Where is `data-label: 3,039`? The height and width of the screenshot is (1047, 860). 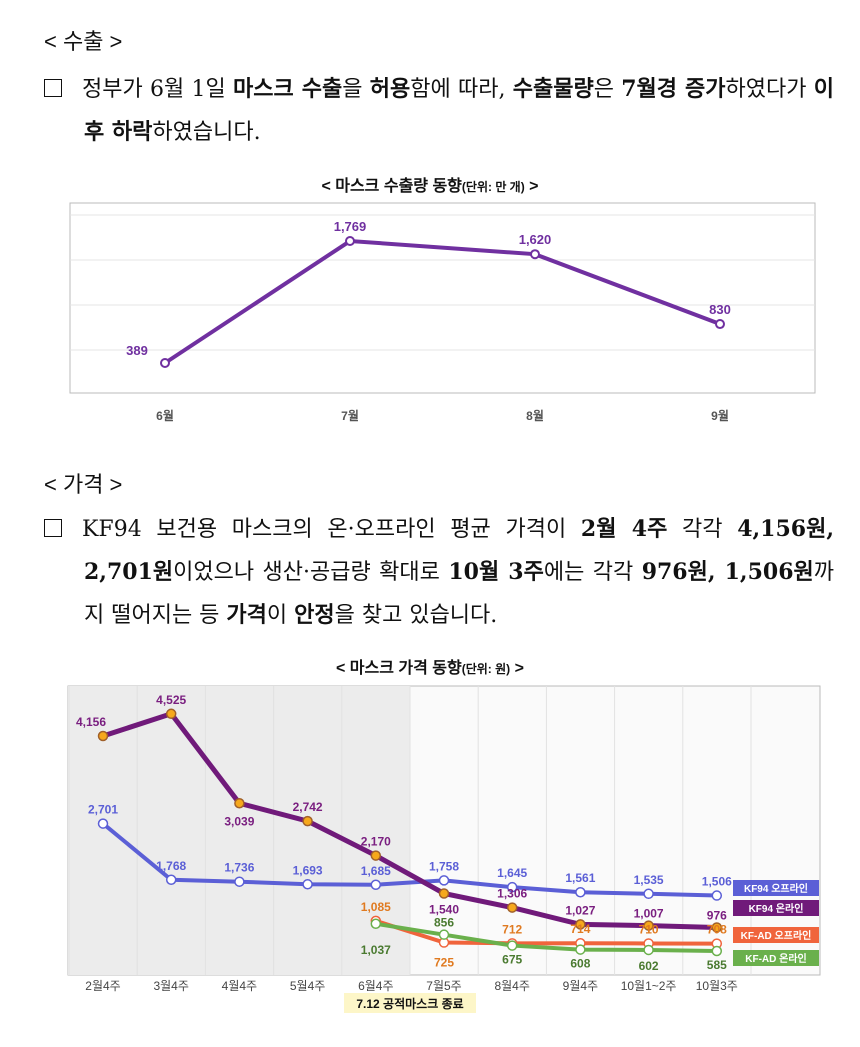 data-label: 3,039 is located at coordinates (239, 821).